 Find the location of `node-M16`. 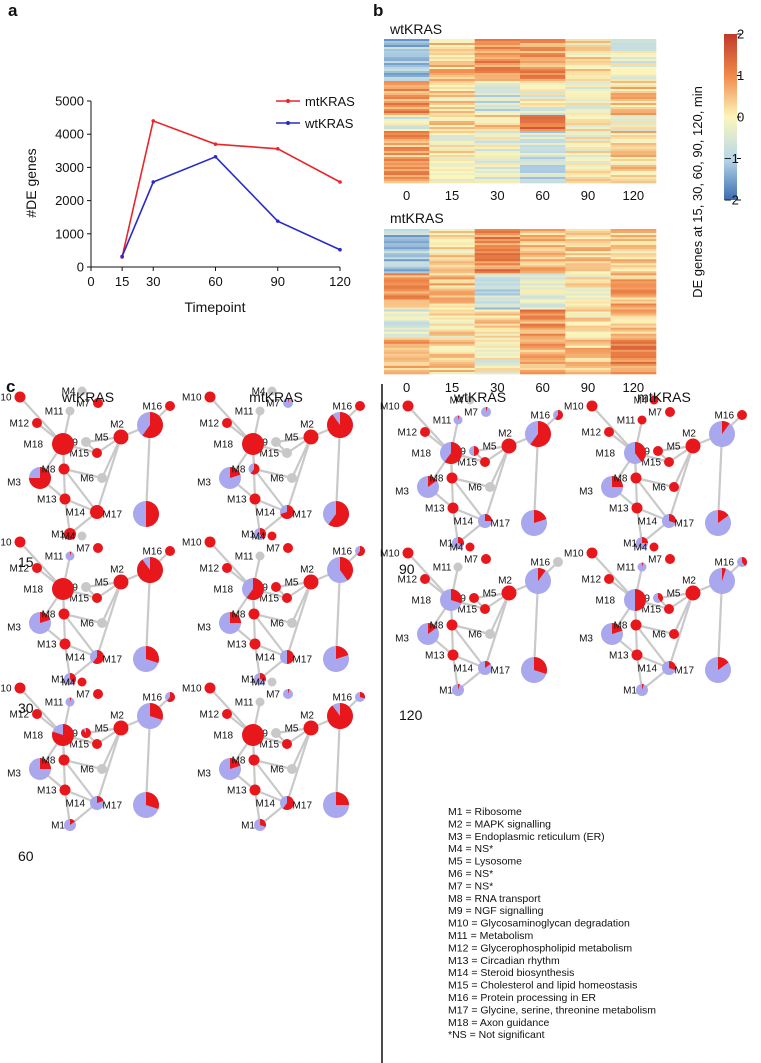

node-M16 is located at coordinates (558, 562).